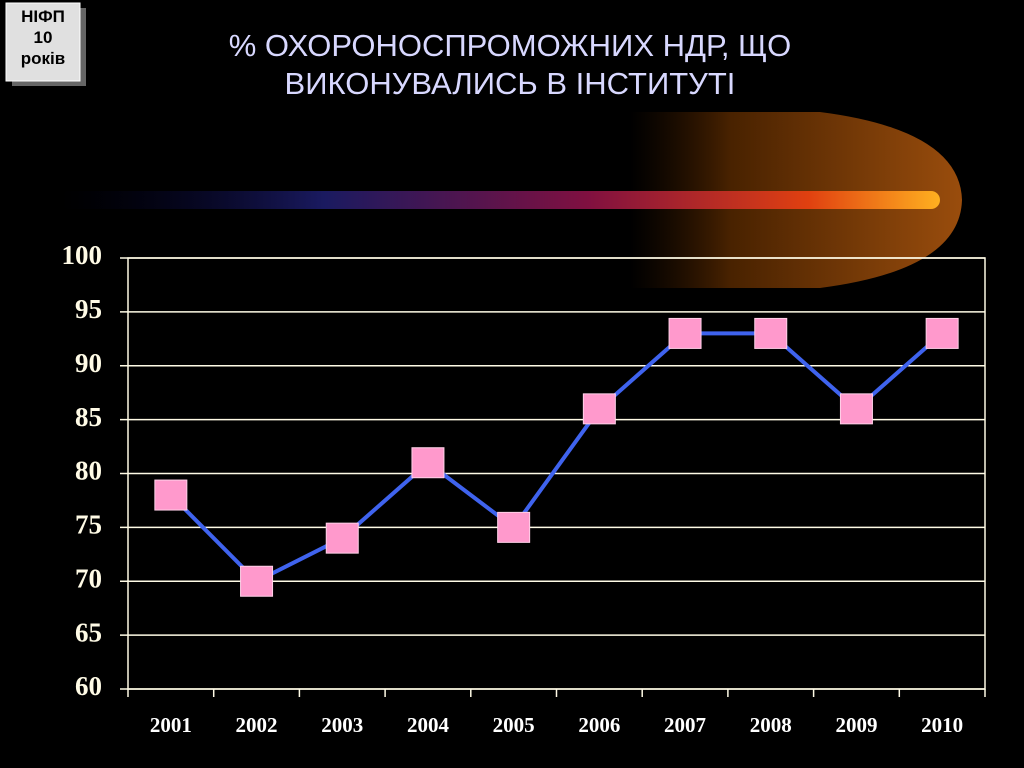 This screenshot has height=768, width=1024. Describe the element at coordinates (43, 58) in the screenshot. I see `badge-line: років` at that location.